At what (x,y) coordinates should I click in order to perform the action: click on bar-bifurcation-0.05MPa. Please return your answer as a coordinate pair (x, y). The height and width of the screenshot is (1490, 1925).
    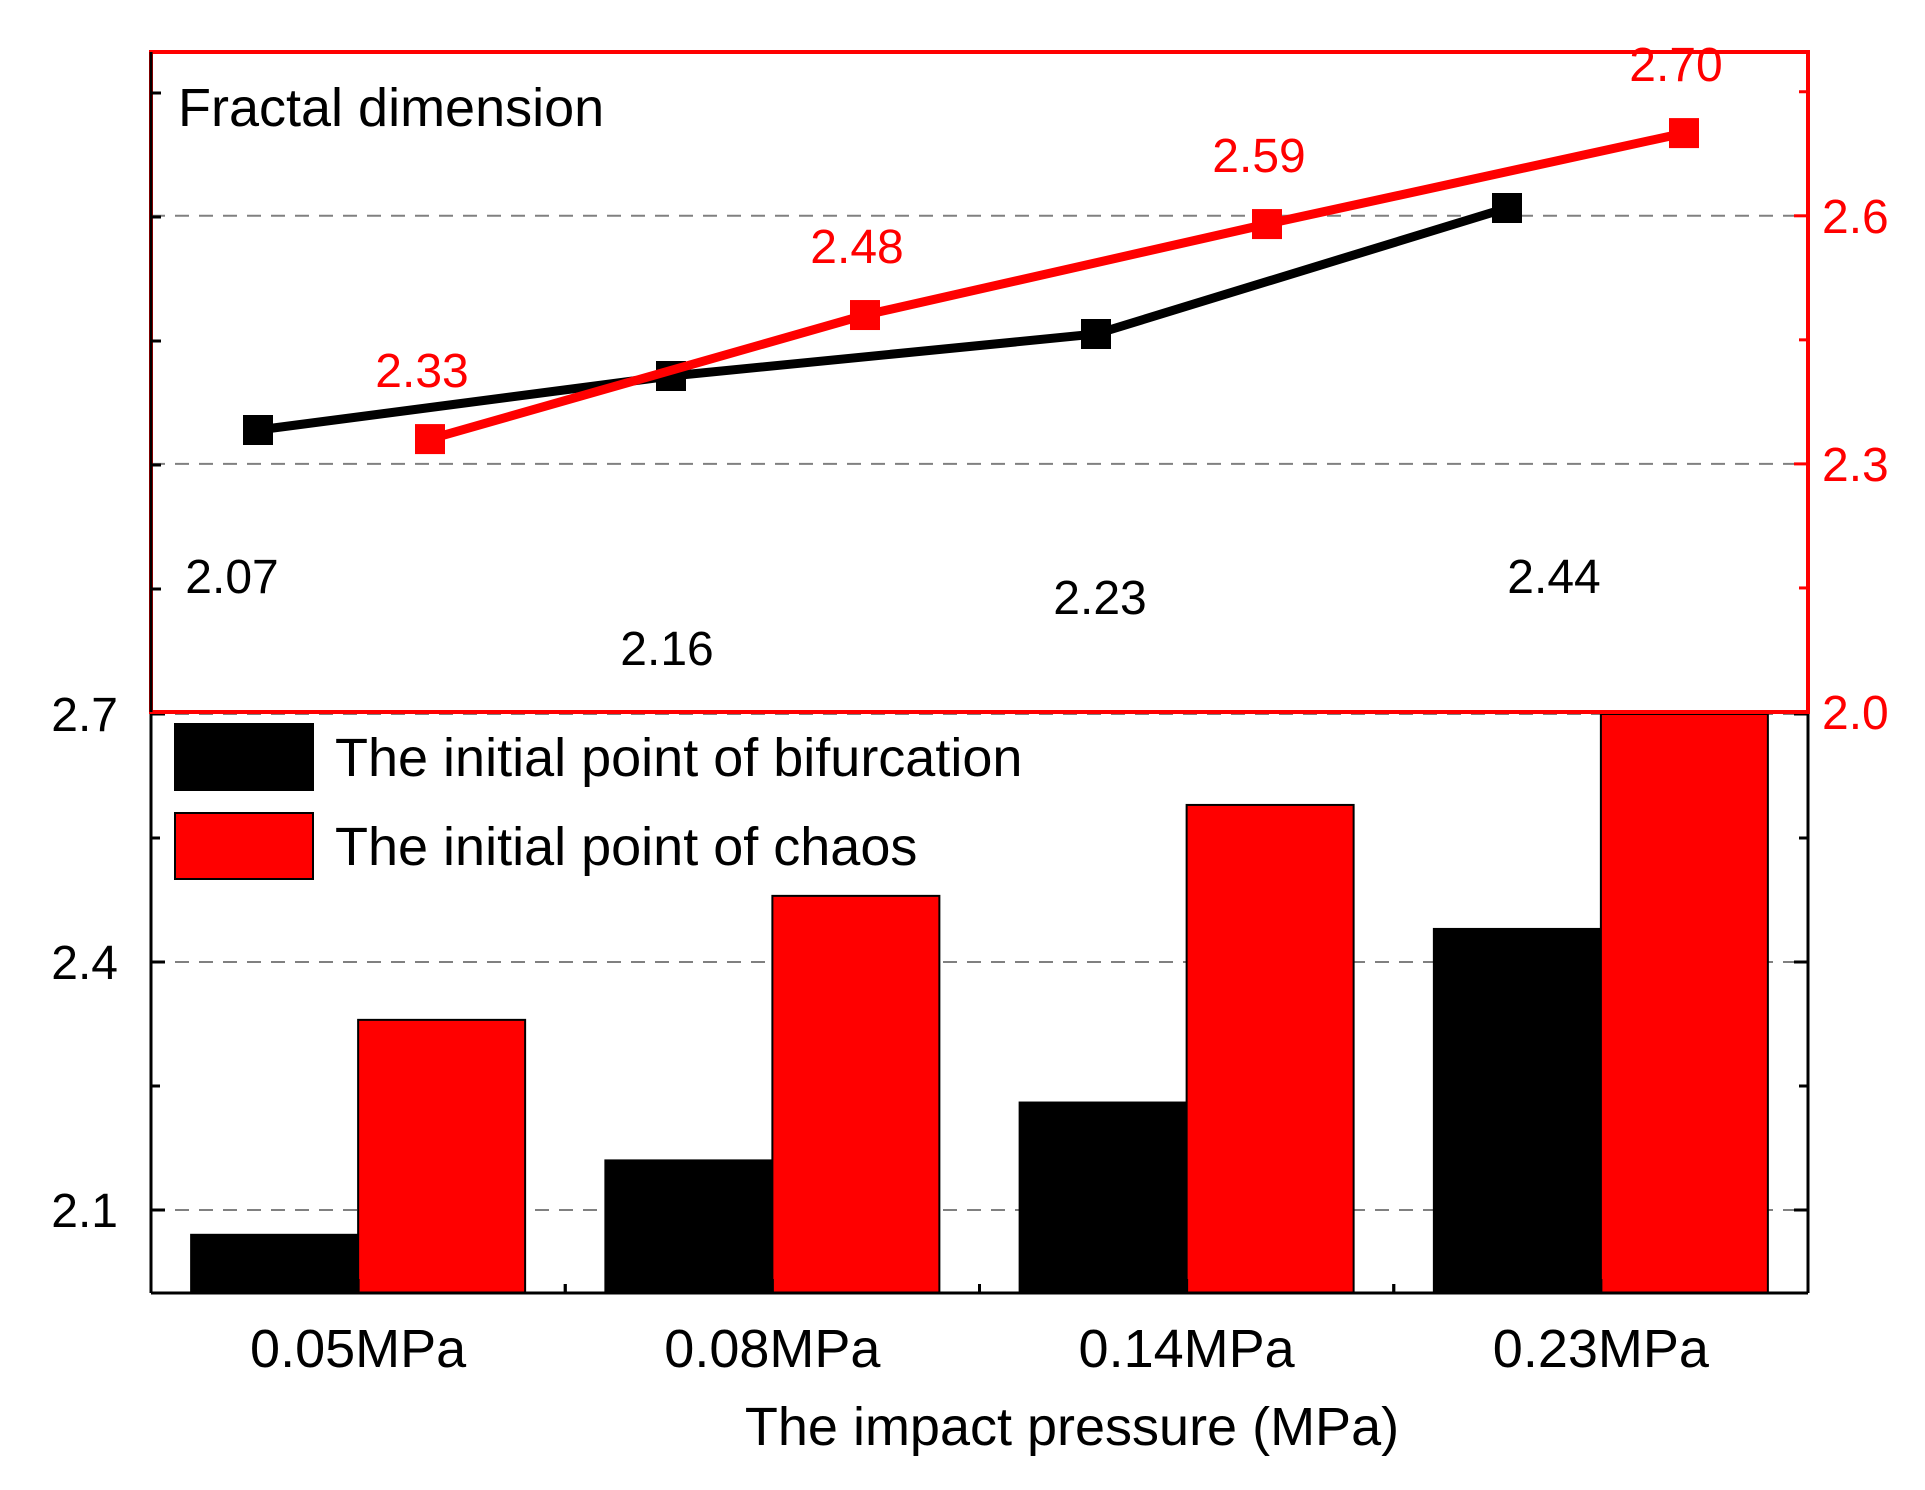
    Looking at the image, I should click on (274, 1264).